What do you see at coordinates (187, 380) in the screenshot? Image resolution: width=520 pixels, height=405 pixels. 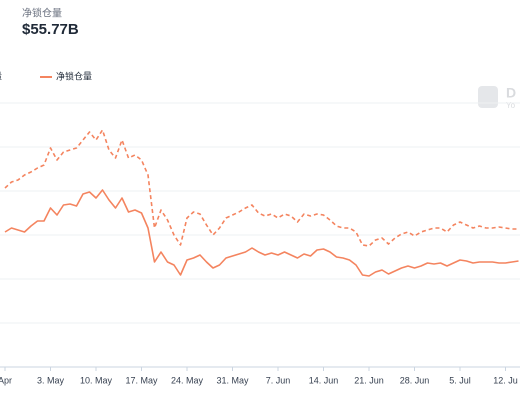 I see `x-tick-label: 24. May` at bounding box center [187, 380].